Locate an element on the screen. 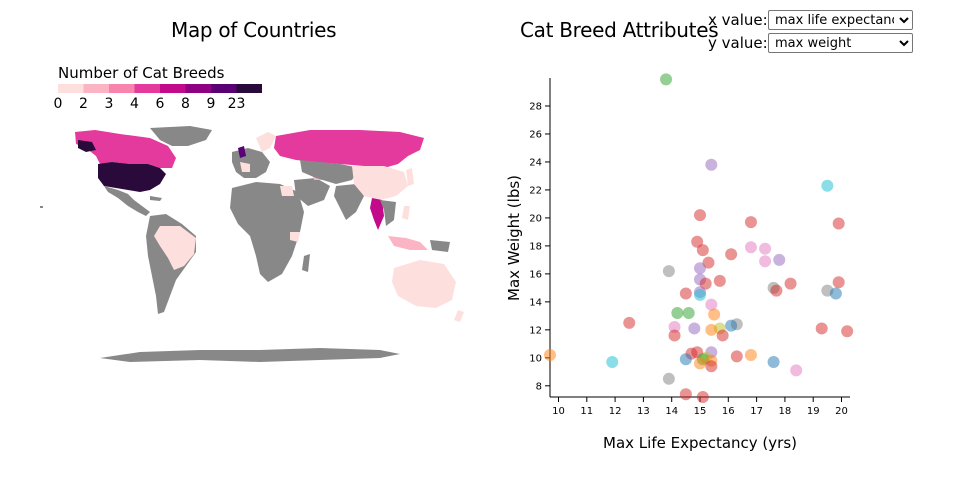 This screenshot has width=960, height=500. country-canada is located at coordinates (125, 149).